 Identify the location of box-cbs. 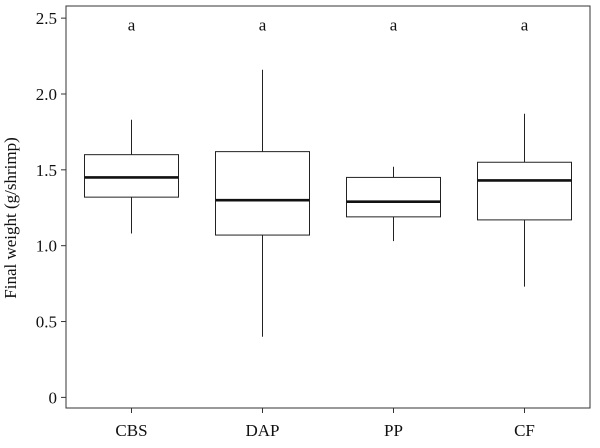
(131, 176).